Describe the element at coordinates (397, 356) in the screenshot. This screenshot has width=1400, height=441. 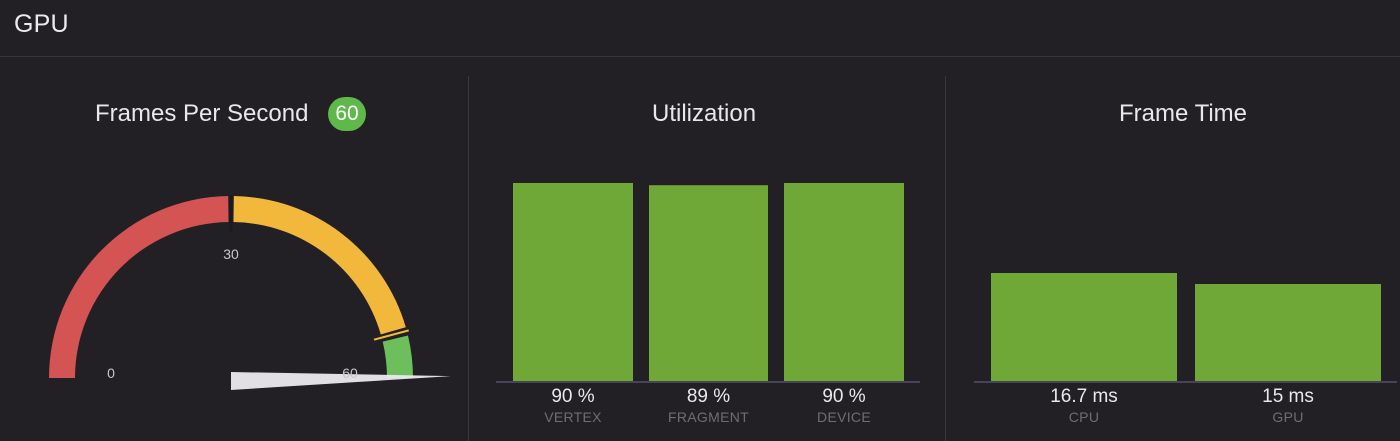
I see `gauge-green-zone` at that location.